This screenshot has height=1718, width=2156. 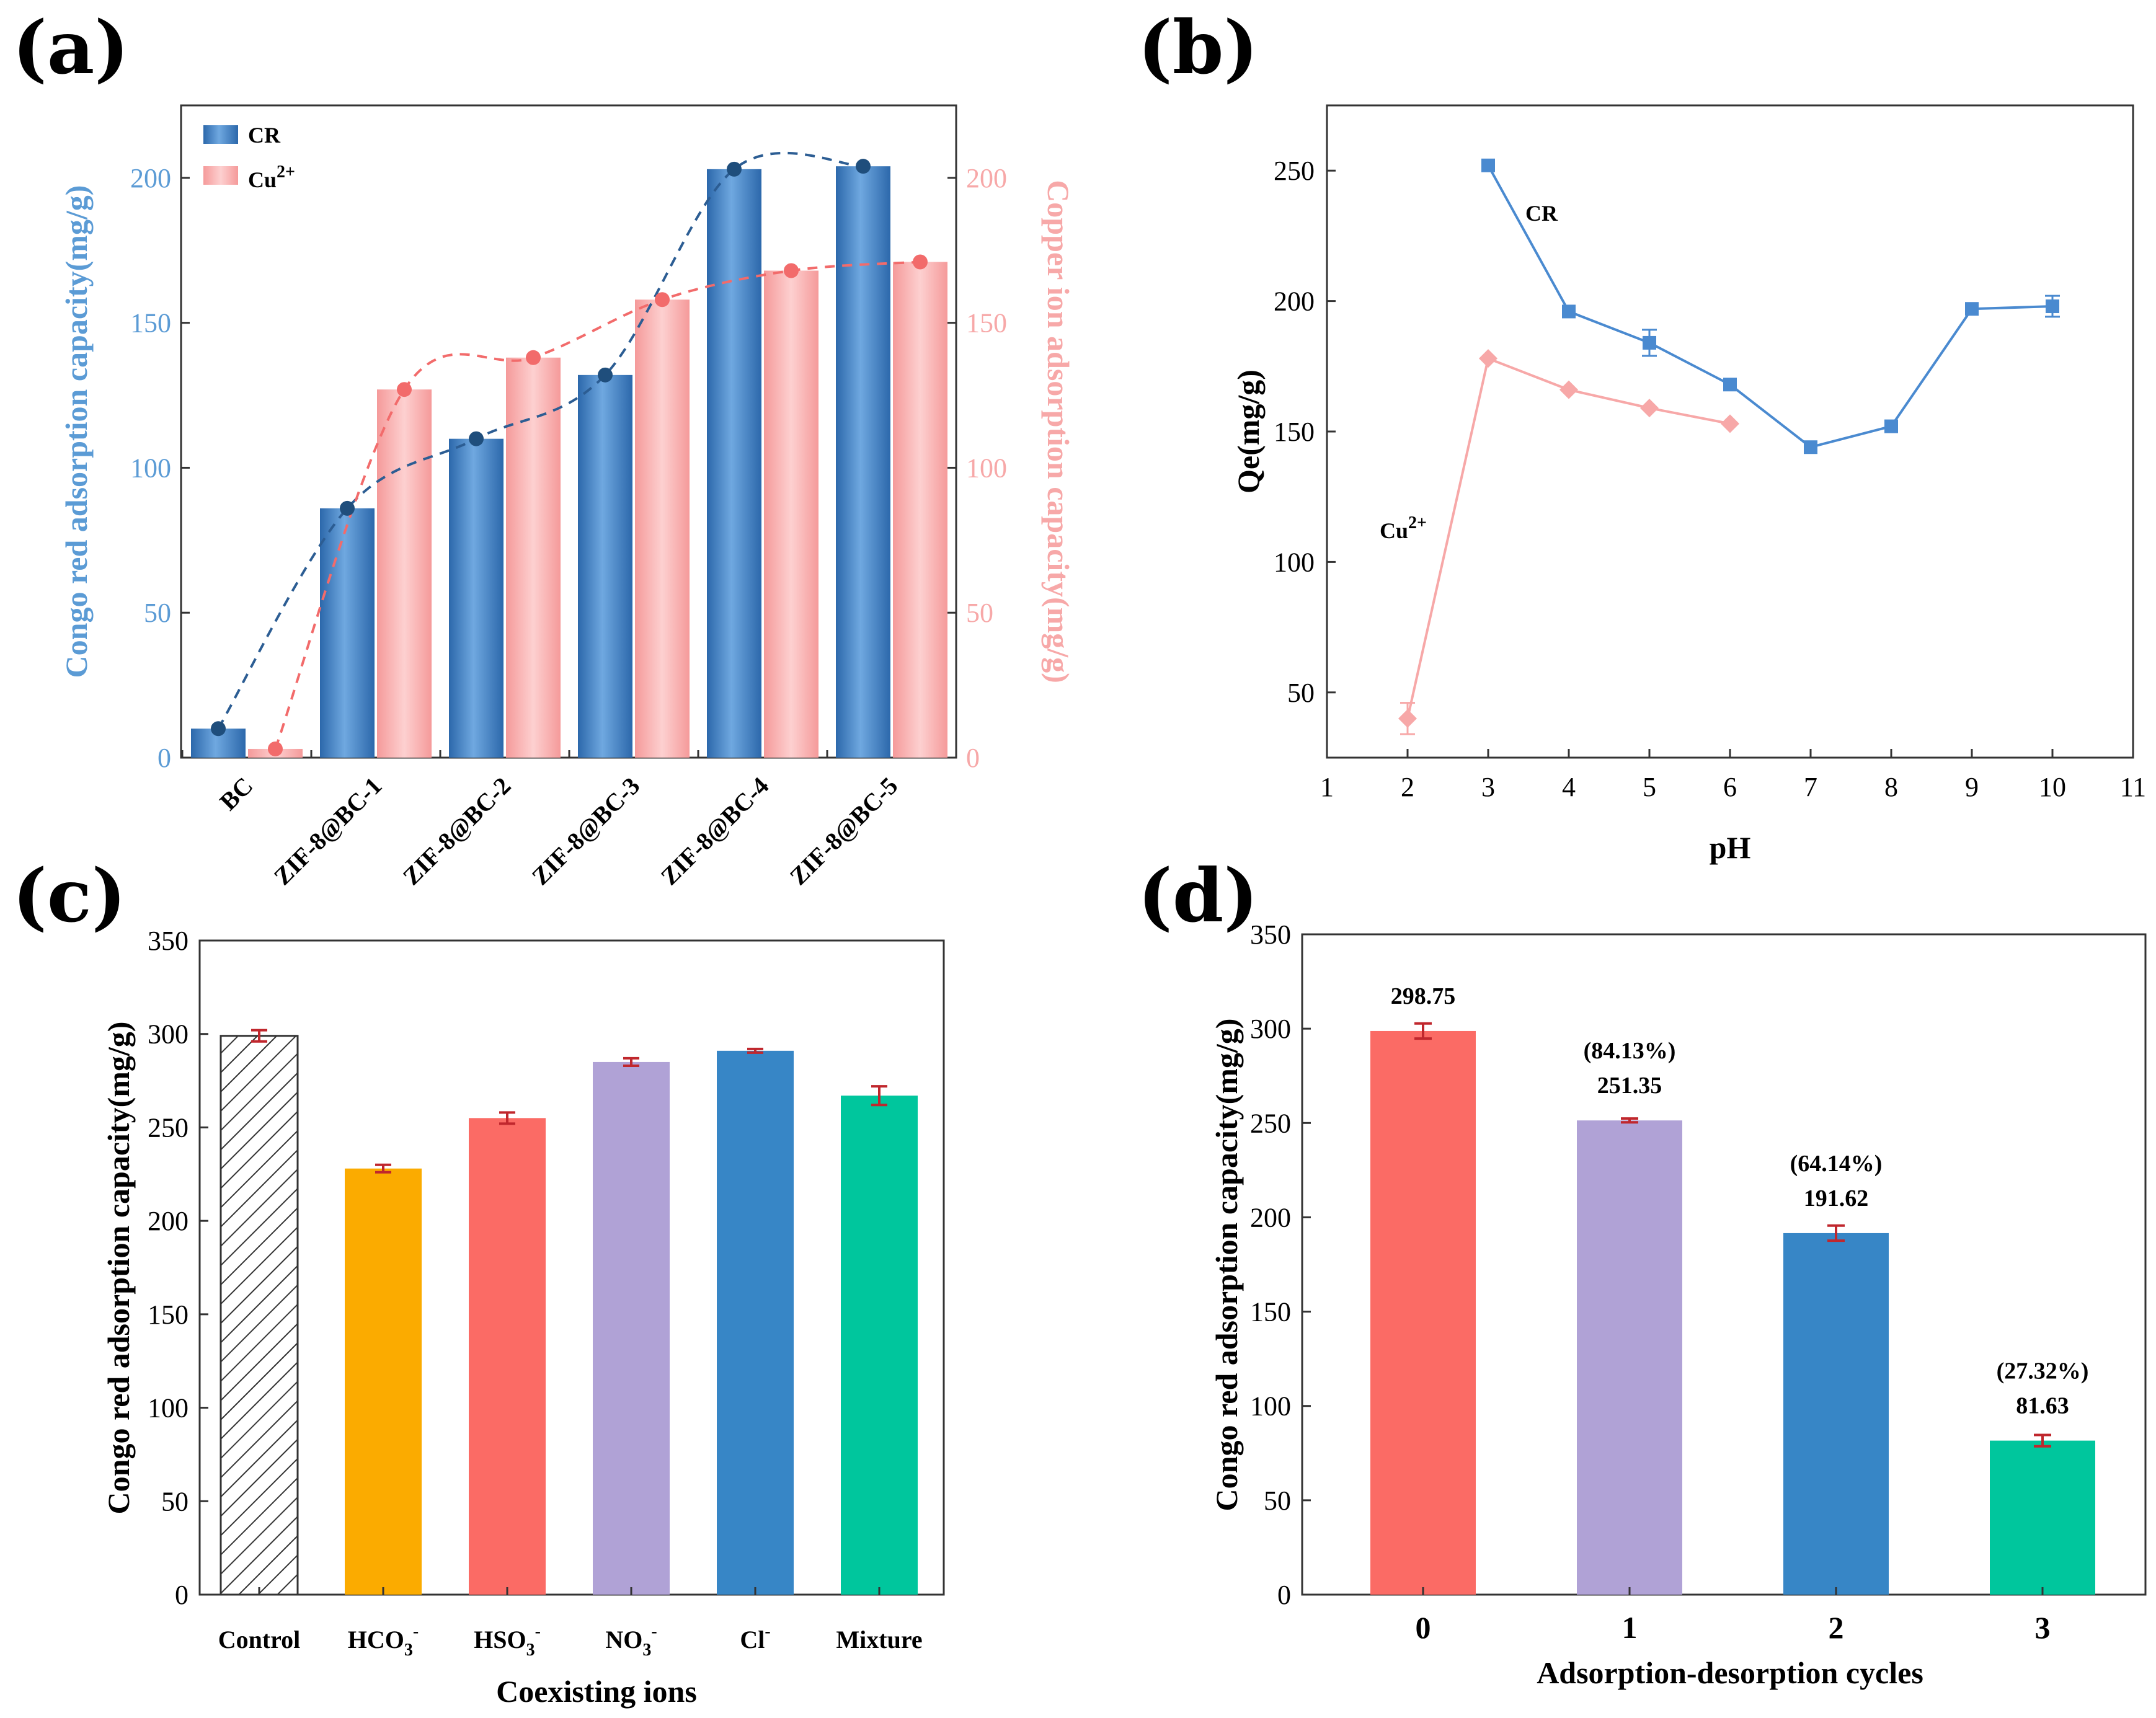 What do you see at coordinates (1730, 787) in the screenshot?
I see `x-tick-label-b: 6` at bounding box center [1730, 787].